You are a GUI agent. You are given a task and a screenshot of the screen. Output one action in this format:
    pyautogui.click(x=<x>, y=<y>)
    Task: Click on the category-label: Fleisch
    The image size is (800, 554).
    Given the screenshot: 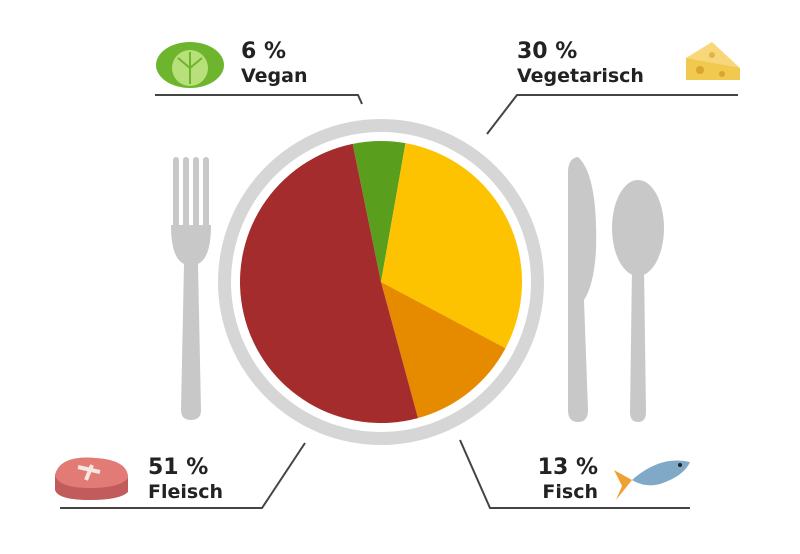 What is the action you would take?
    pyautogui.click(x=185, y=492)
    